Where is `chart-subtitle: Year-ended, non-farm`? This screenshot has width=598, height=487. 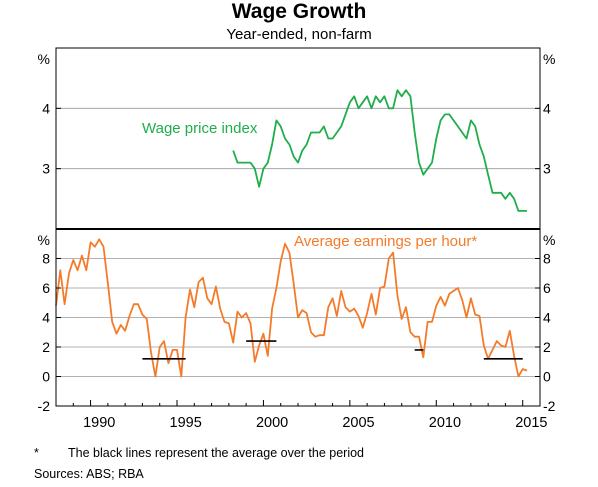
chart-subtitle: Year-ended, non-farm is located at coordinates (299, 34).